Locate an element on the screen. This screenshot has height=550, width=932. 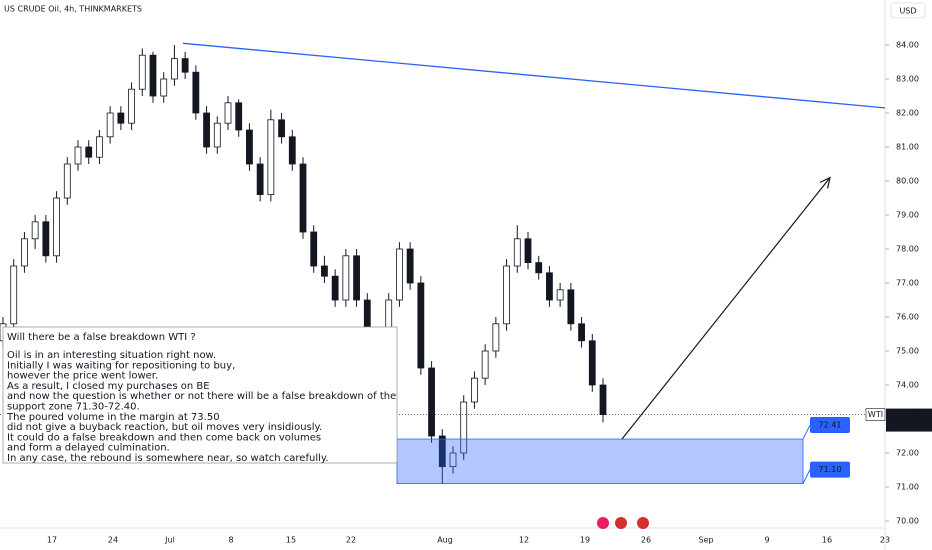
event-icons is located at coordinates (623, 523).